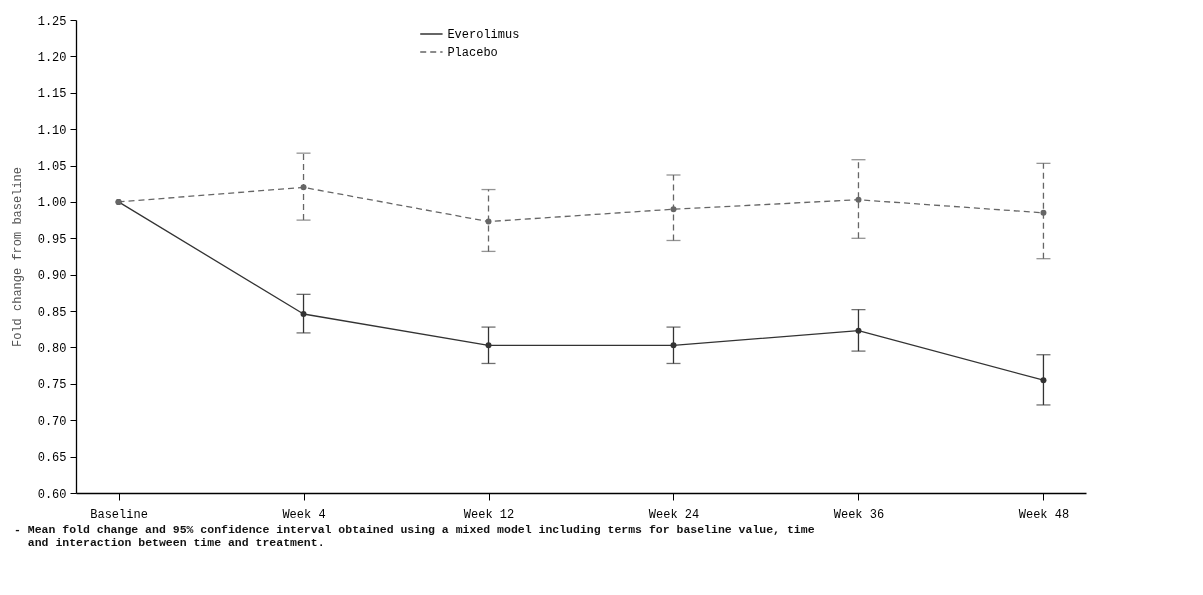  Describe the element at coordinates (52, 57) in the screenshot. I see `y-tick-label: 1.20` at that location.